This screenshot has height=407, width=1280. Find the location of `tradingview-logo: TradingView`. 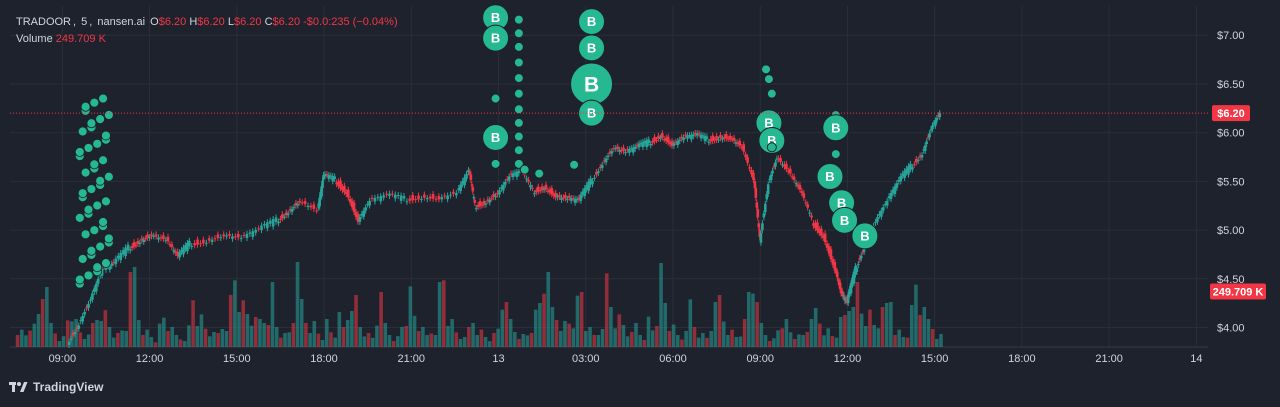

tradingview-logo: TradingView is located at coordinates (56, 387).